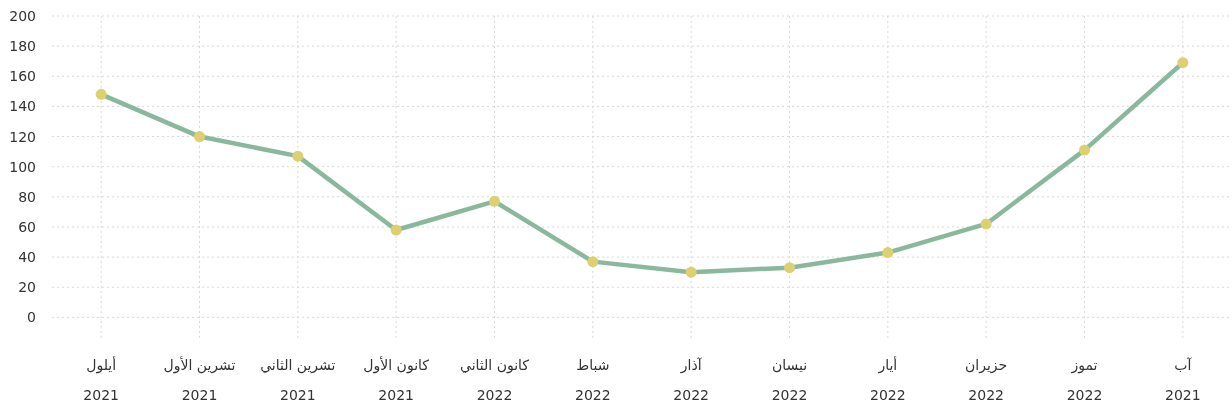 This screenshot has width=1232, height=409. Describe the element at coordinates (22, 16) in the screenshot. I see `y-tick-label: 200` at that location.